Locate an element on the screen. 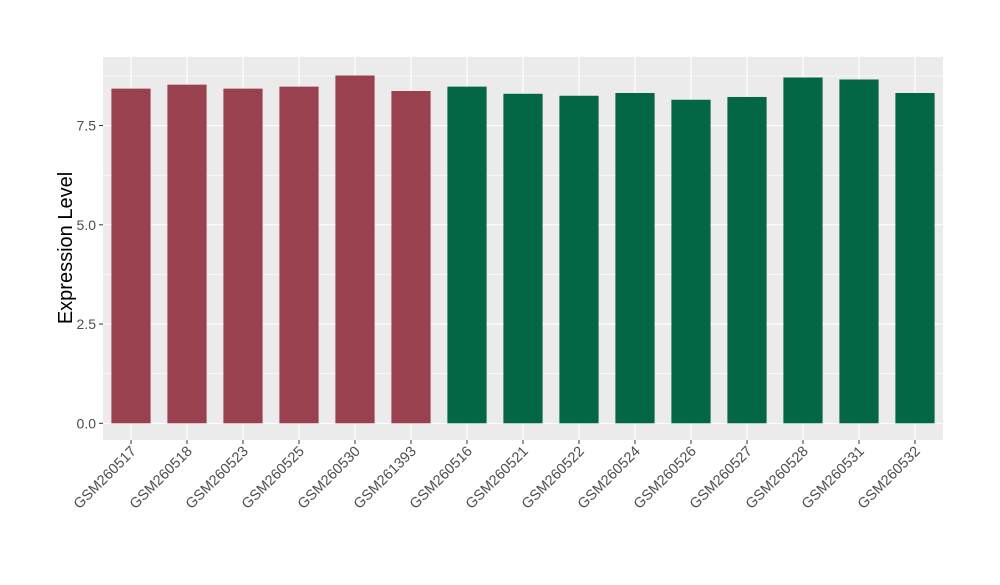  y-tick-label: 5.0 is located at coordinates (87, 225).